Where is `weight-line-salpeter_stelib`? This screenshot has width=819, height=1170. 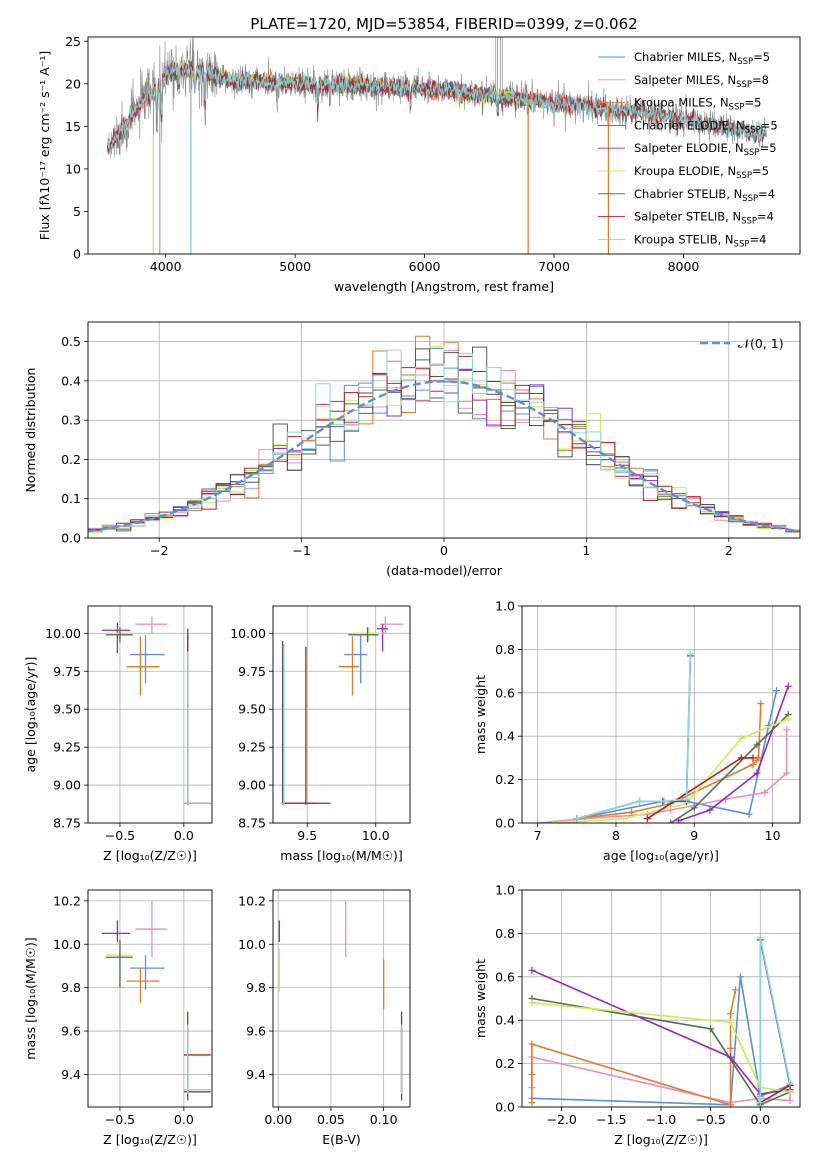
weight-line-salpeter_stelib is located at coordinates (775, 1094).